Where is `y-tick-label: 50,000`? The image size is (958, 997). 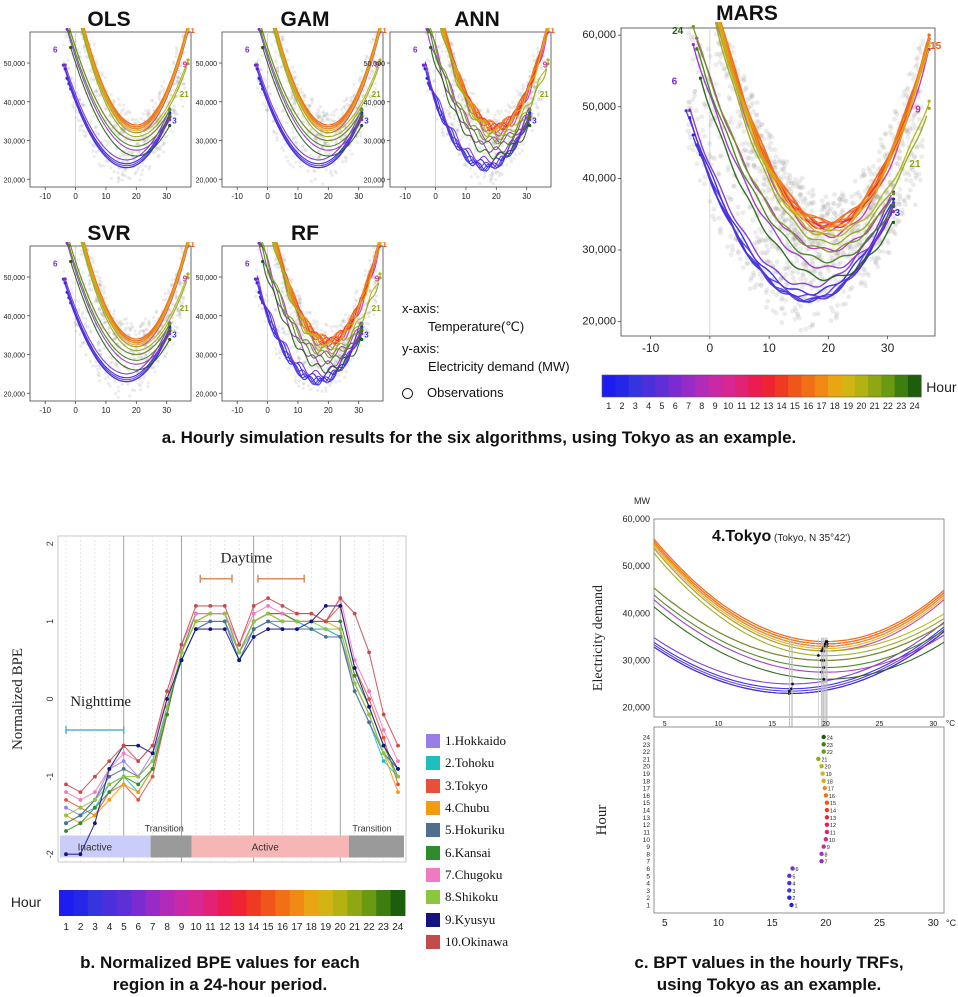
y-tick-label: 50,000 is located at coordinates (15, 278).